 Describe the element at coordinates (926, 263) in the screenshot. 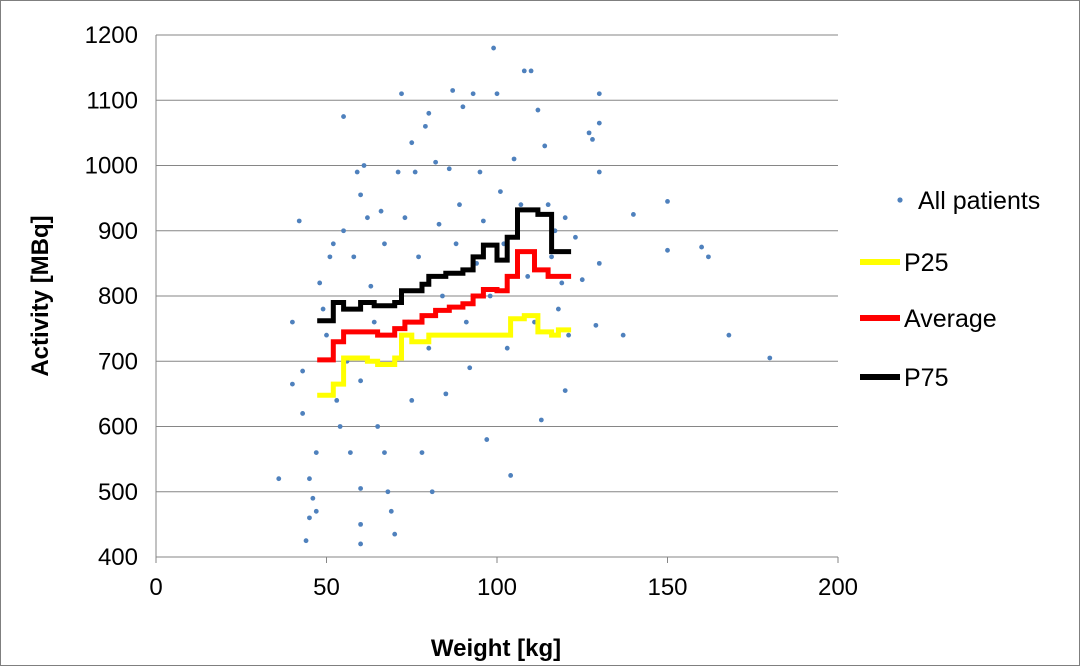

I see `legend-label: P25` at that location.